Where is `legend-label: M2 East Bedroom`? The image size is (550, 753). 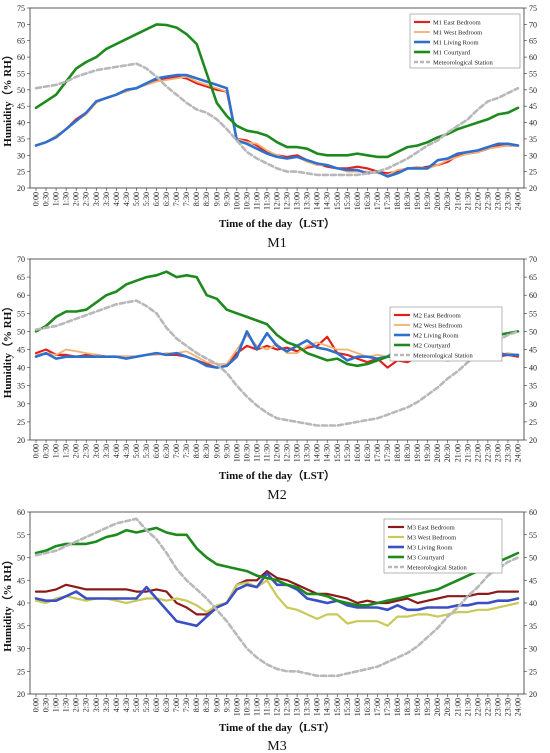 legend-label: M2 East Bedroom is located at coordinates (437, 315).